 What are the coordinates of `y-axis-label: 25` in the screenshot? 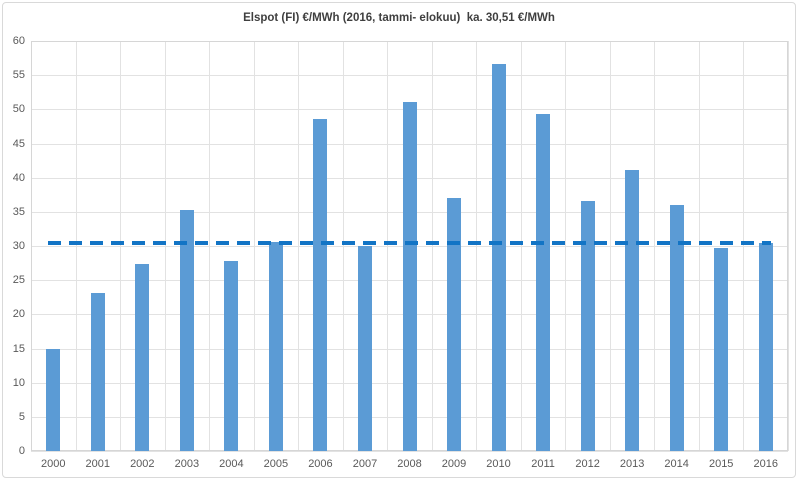 It's located at (18, 280).